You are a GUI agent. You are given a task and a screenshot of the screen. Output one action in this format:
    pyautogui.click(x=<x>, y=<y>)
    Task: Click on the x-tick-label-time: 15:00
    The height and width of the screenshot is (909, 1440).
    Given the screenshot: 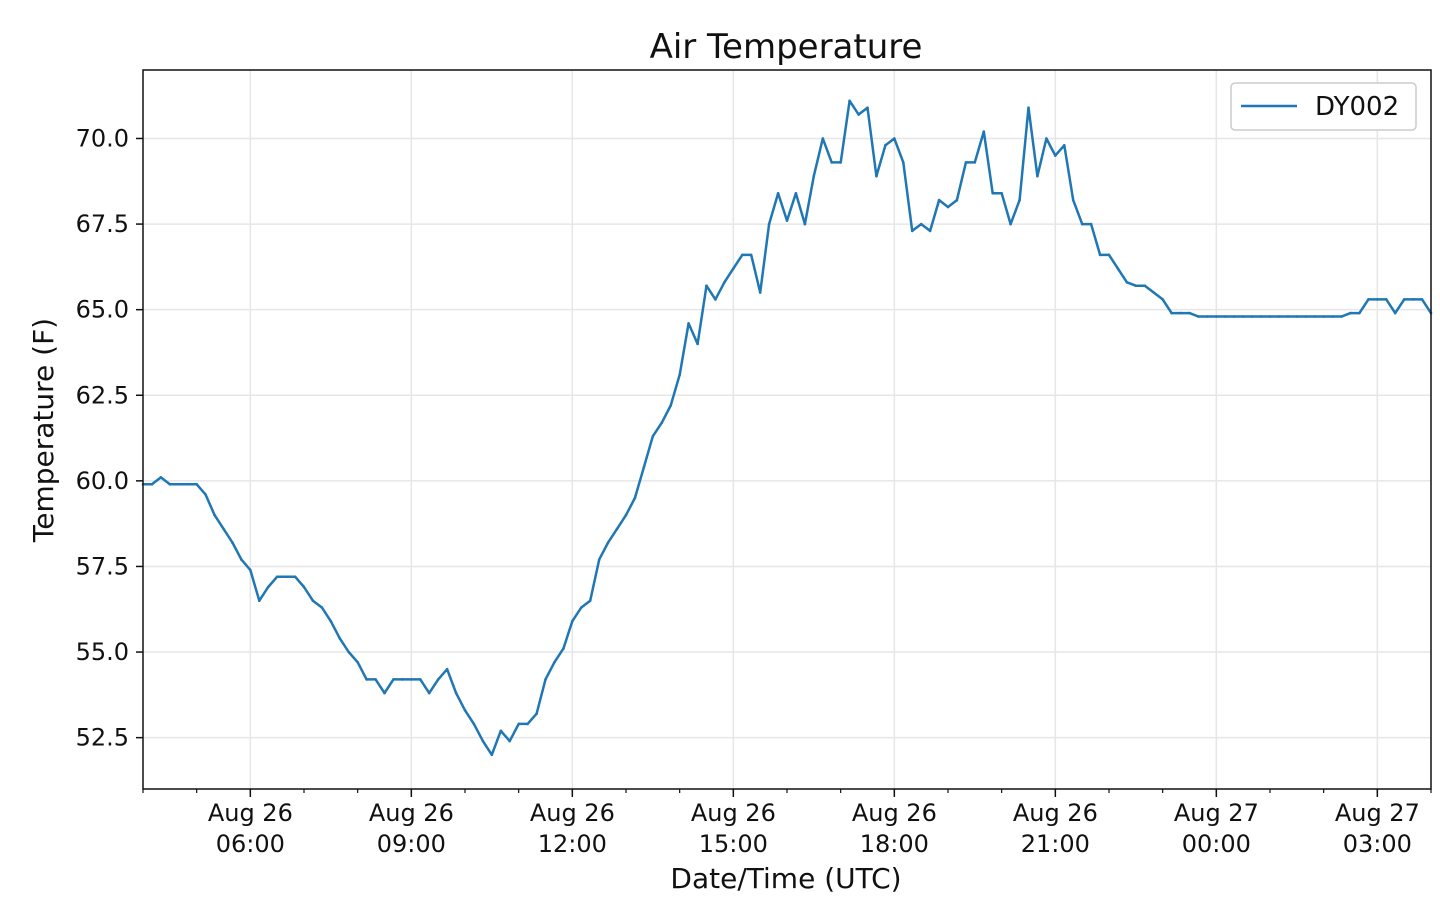 What is the action you would take?
    pyautogui.click(x=733, y=844)
    